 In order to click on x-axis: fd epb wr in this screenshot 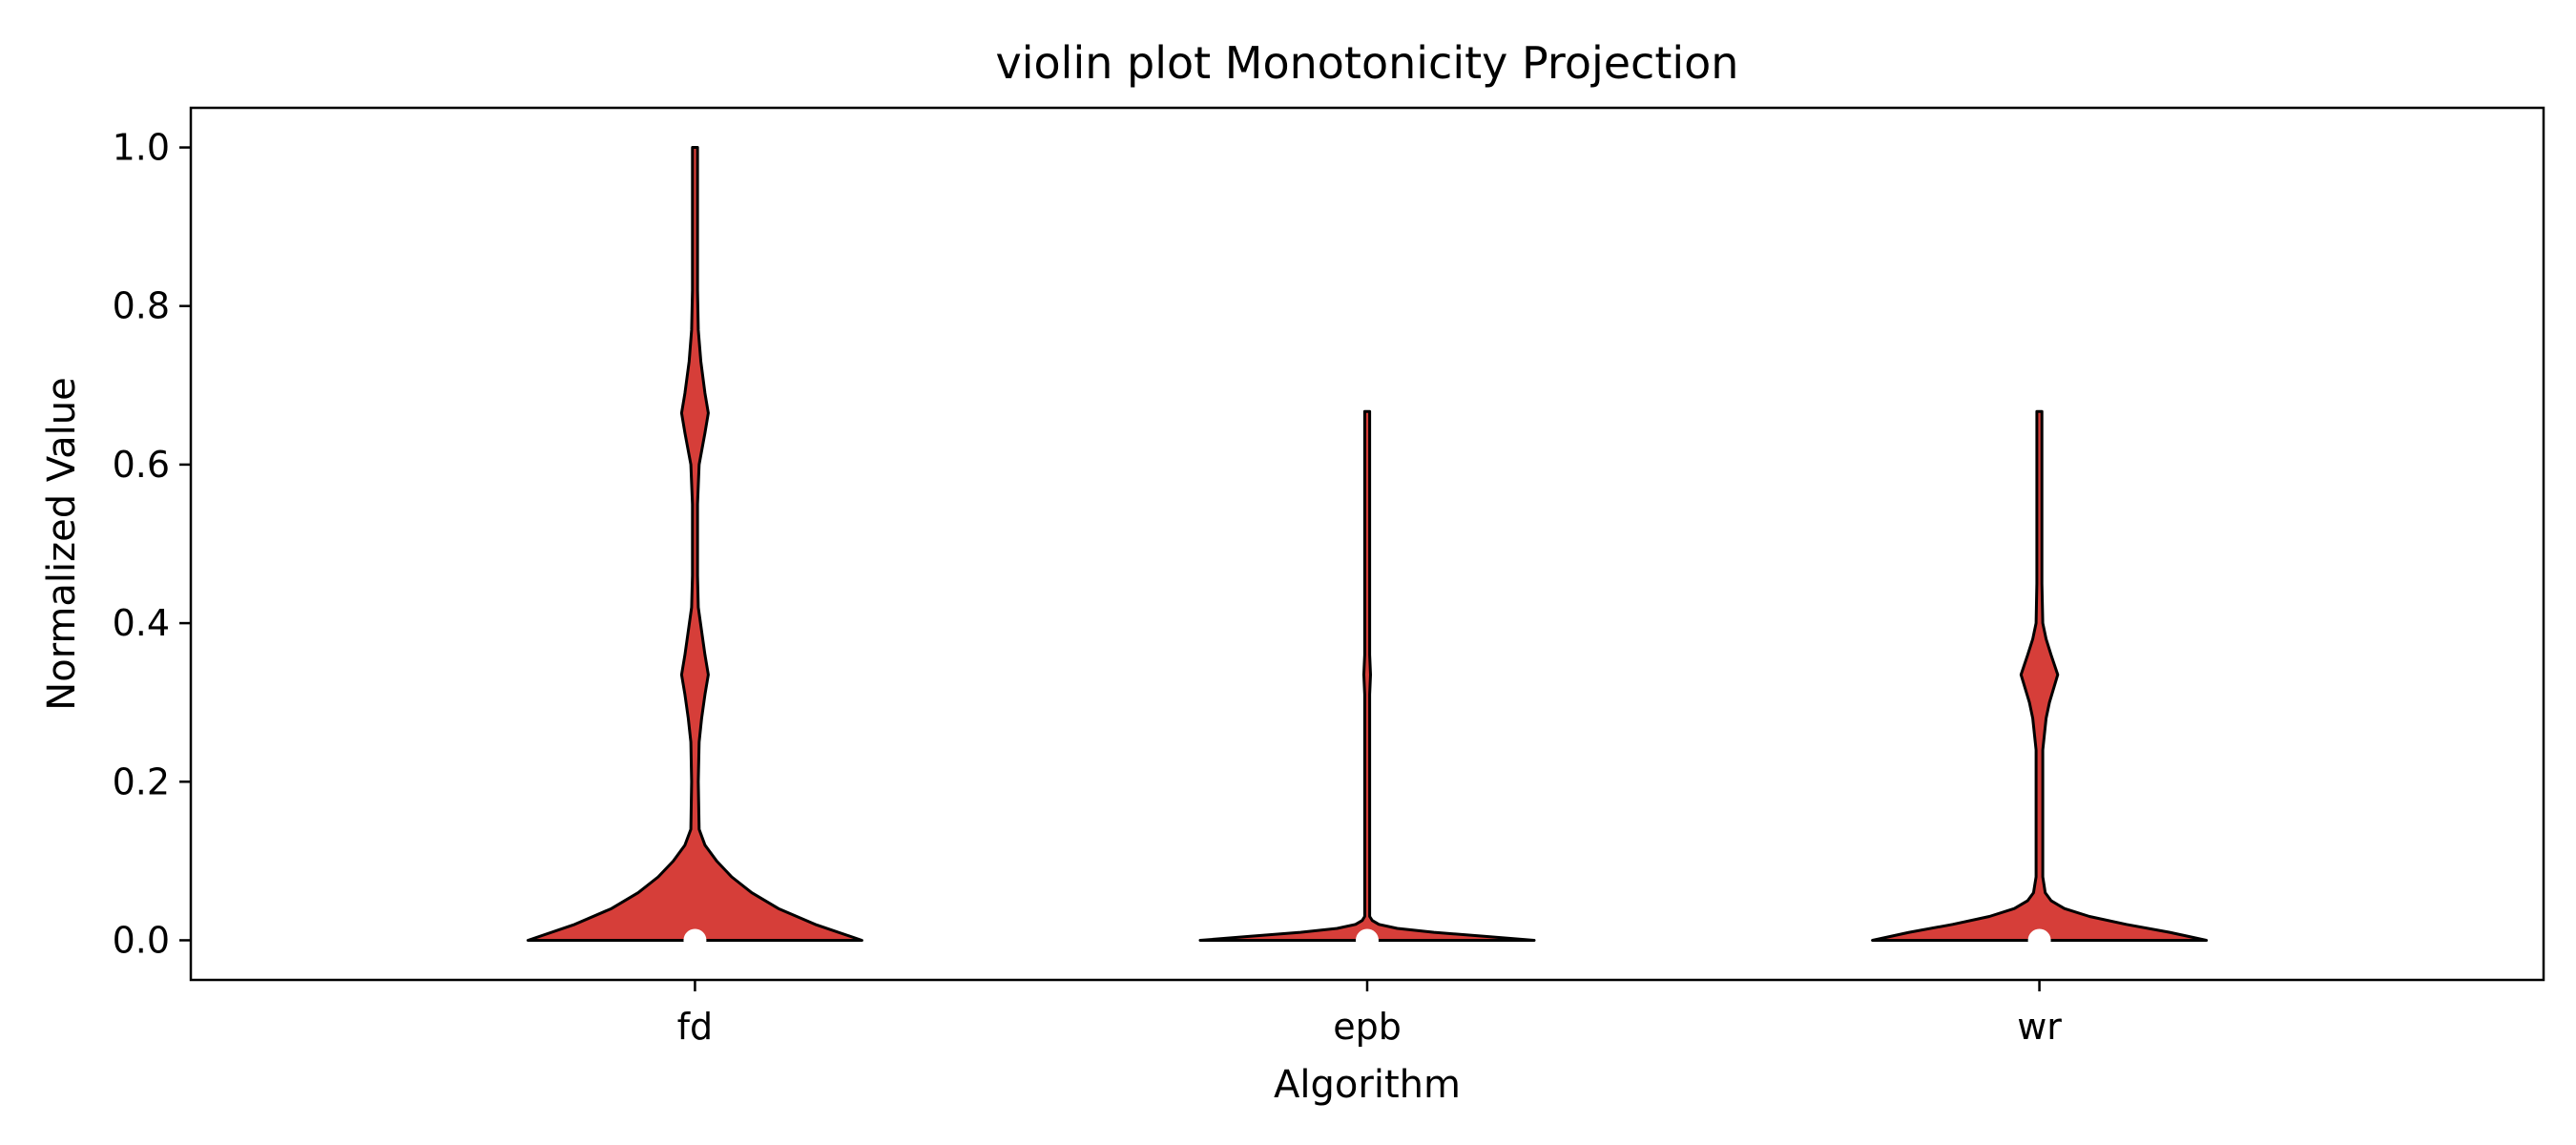, I will do `click(1369, 1014)`.